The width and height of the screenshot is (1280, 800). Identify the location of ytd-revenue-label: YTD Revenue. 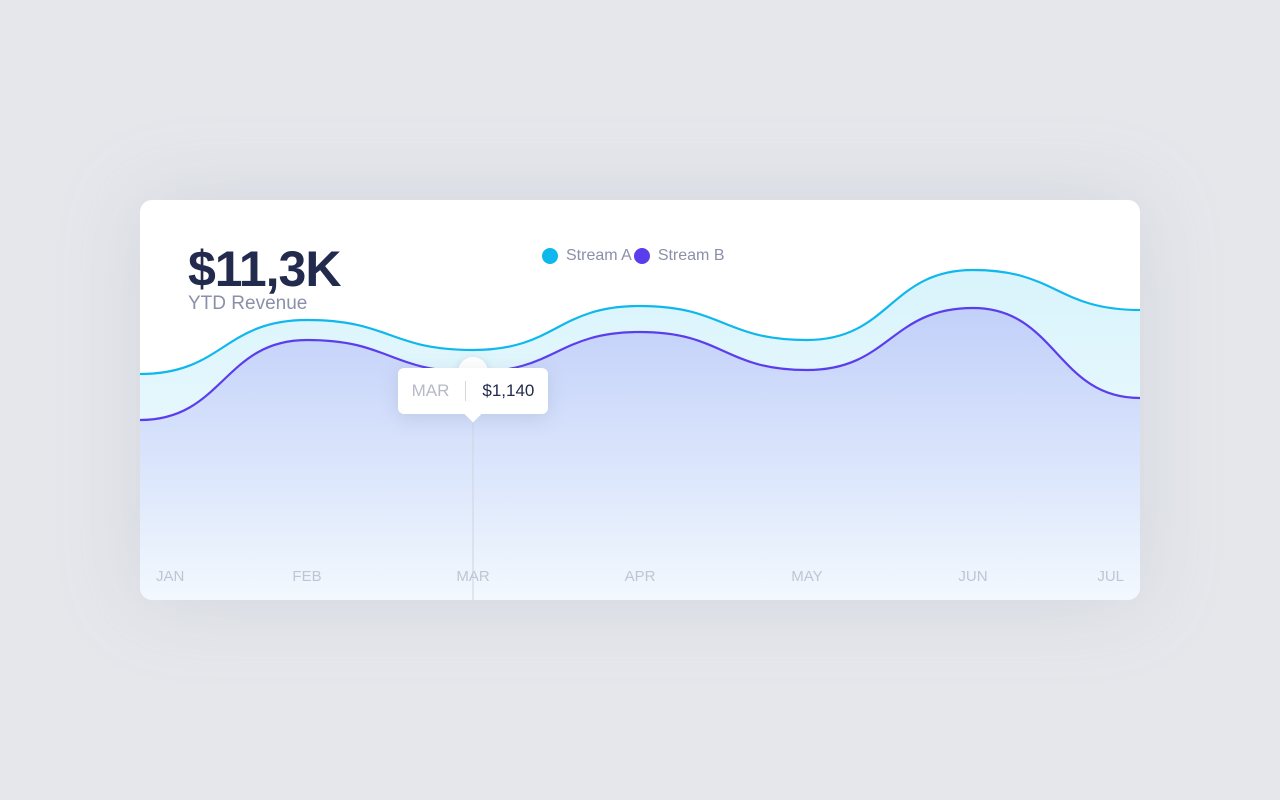
(248, 303).